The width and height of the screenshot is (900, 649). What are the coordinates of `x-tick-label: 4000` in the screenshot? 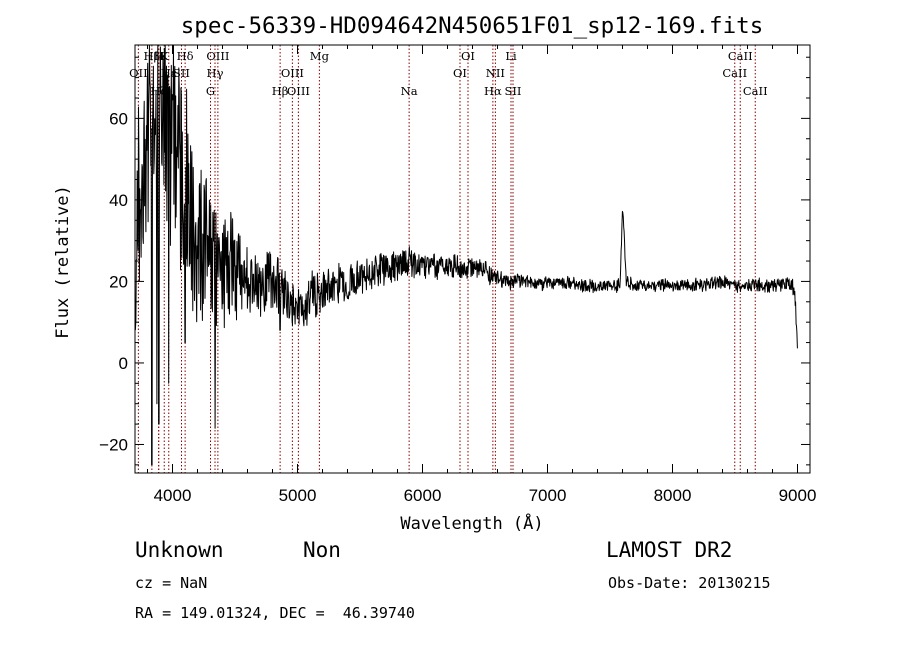 It's located at (173, 495).